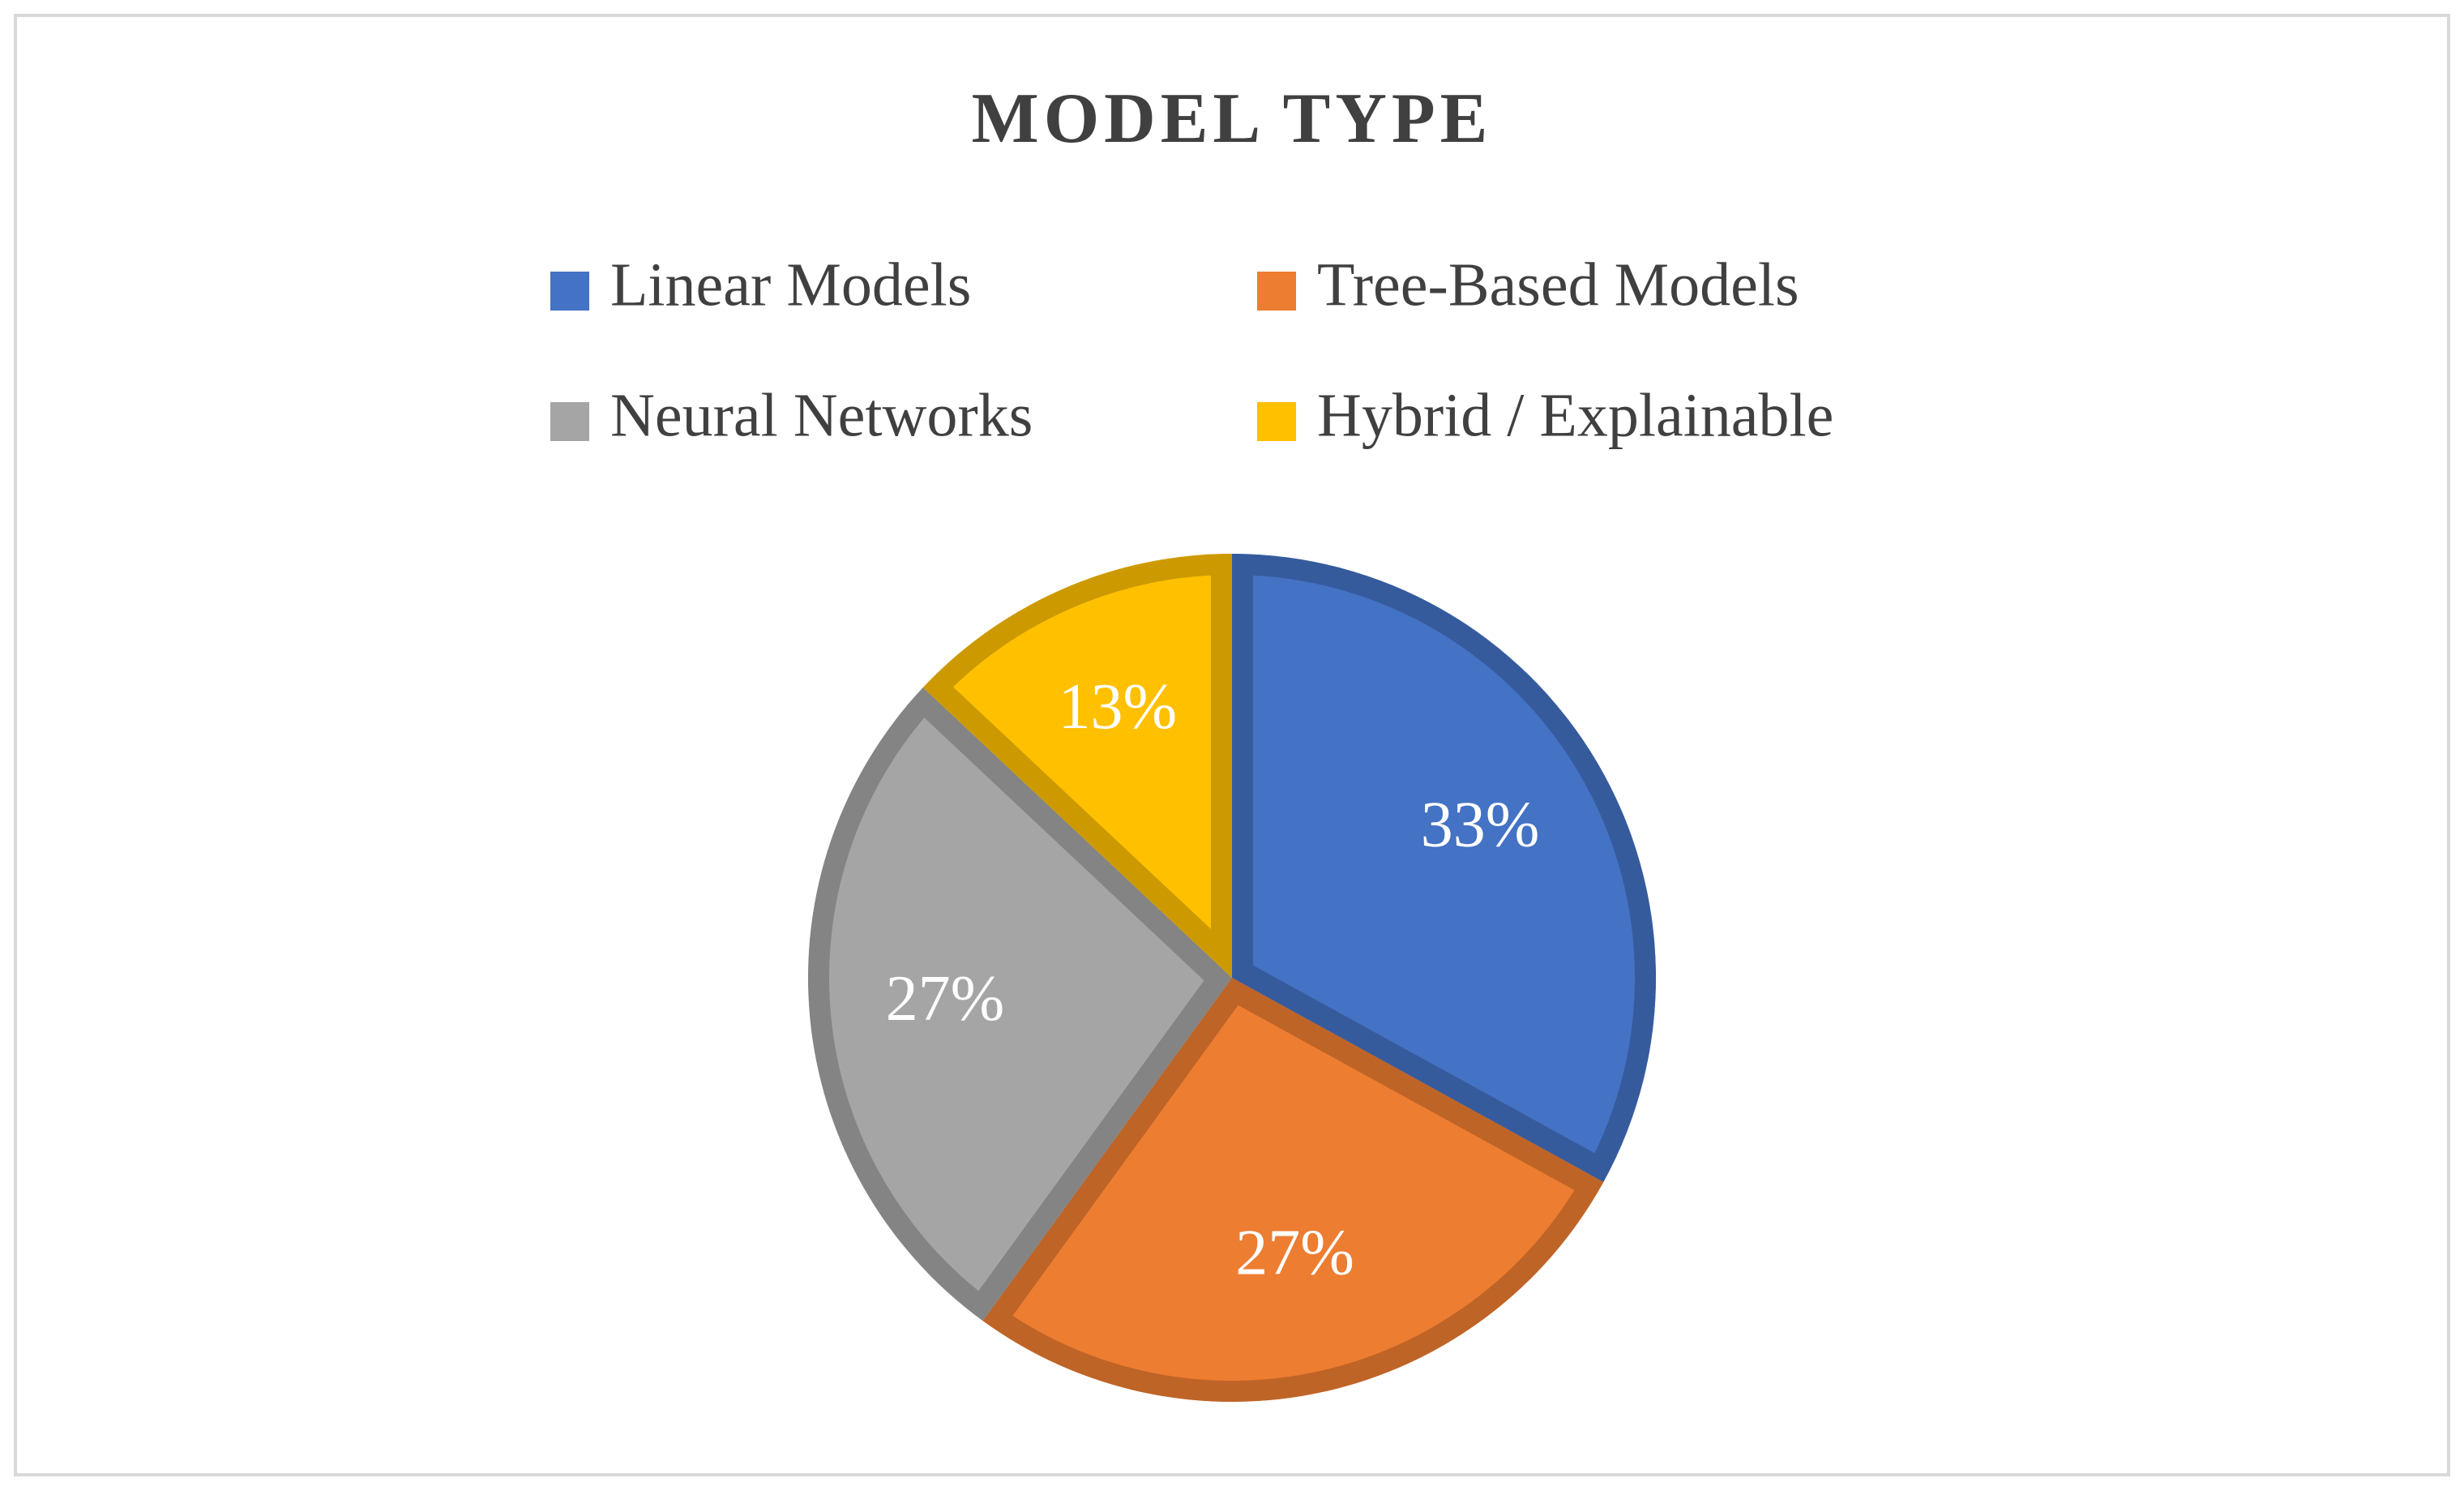 The width and height of the screenshot is (2464, 1491). What do you see at coordinates (1480, 824) in the screenshot?
I see `data-label: 33%` at bounding box center [1480, 824].